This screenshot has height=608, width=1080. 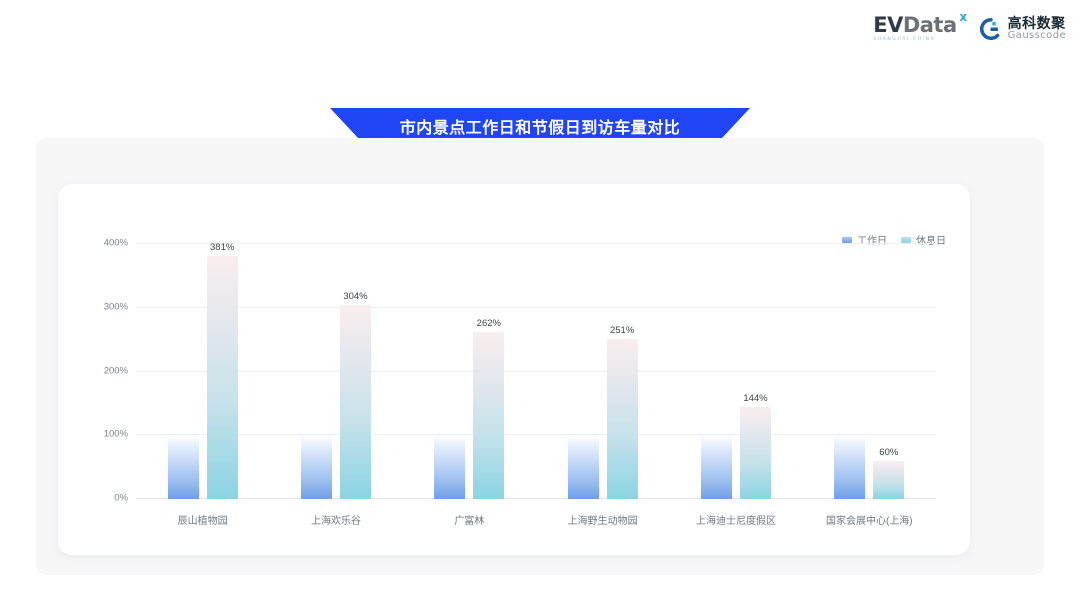 I want to click on bar-group-0: 381%, so click(x=202, y=370).